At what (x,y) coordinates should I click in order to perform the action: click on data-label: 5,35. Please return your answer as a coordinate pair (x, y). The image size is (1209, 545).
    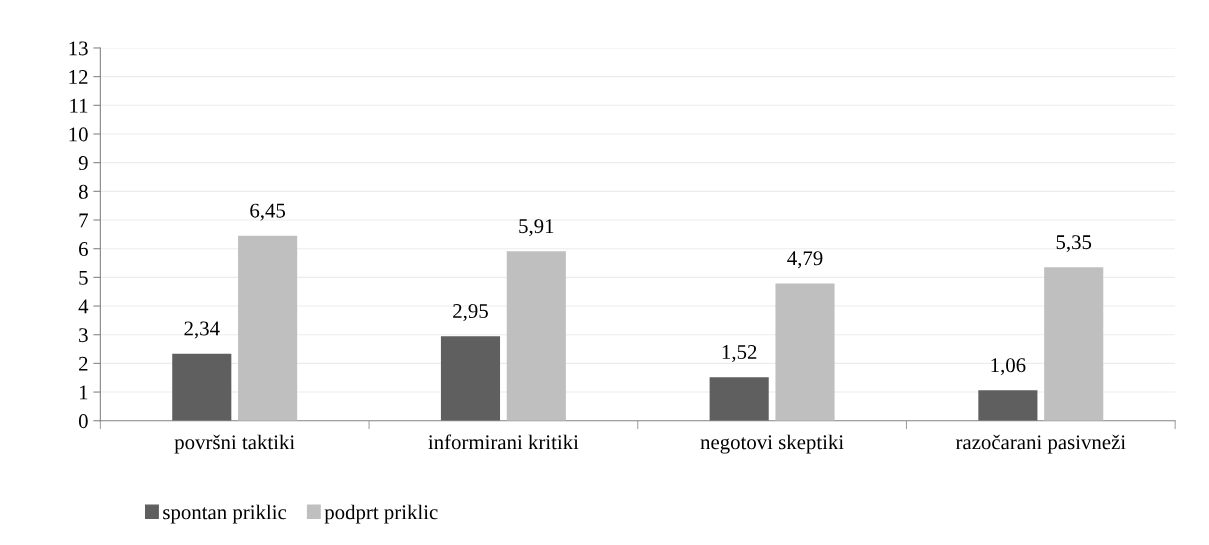
    Looking at the image, I should click on (1074, 244).